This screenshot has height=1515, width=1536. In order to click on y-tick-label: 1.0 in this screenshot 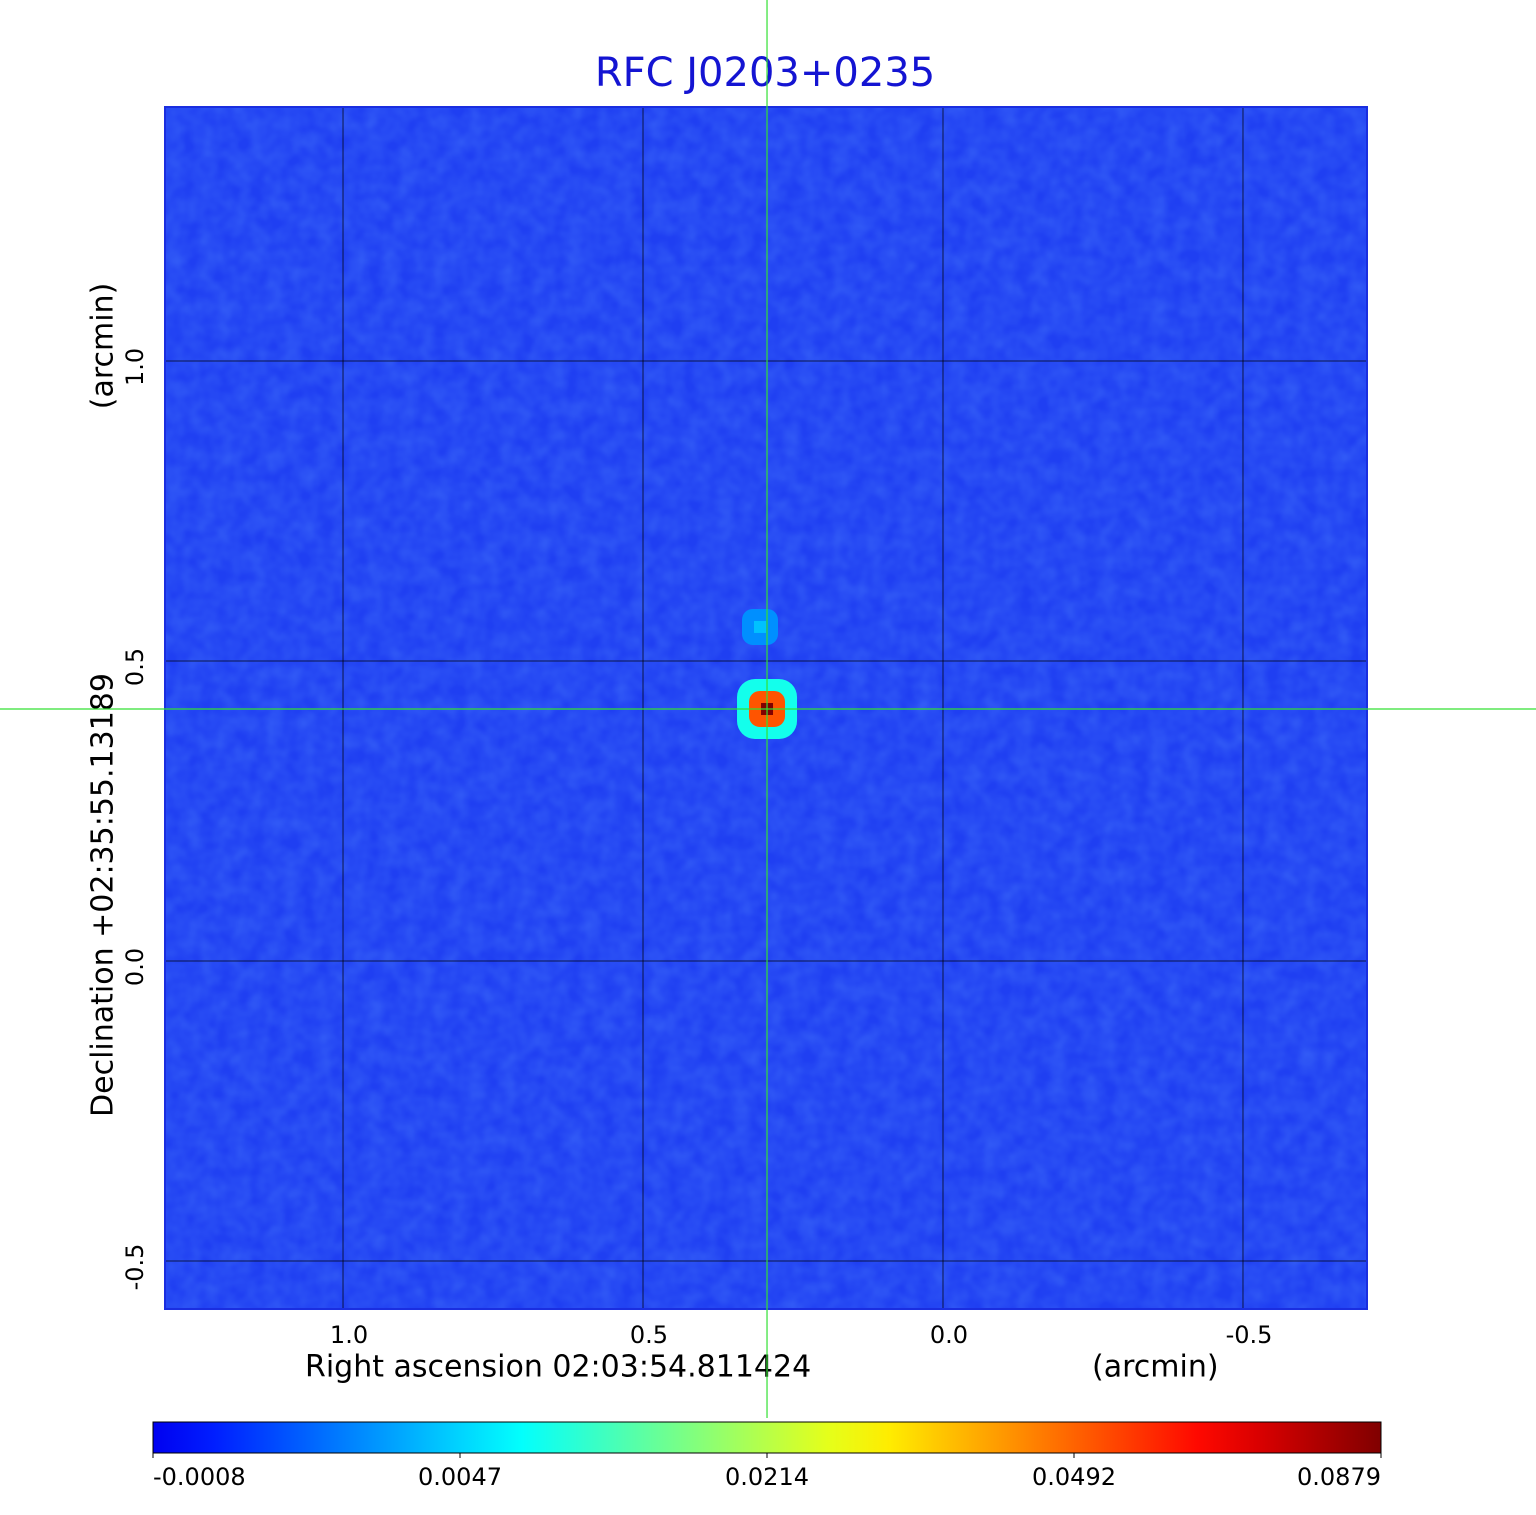, I will do `click(135, 367)`.